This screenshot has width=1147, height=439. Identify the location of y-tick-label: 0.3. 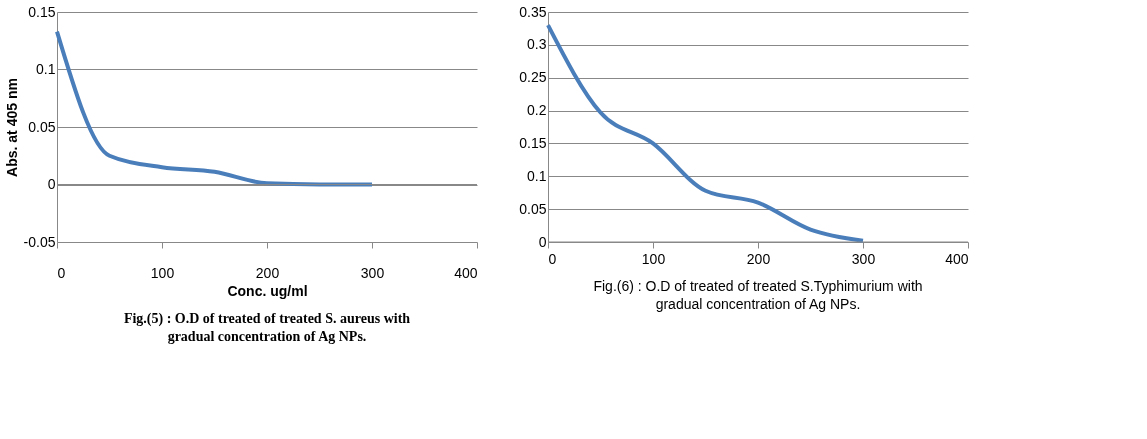
(537, 44).